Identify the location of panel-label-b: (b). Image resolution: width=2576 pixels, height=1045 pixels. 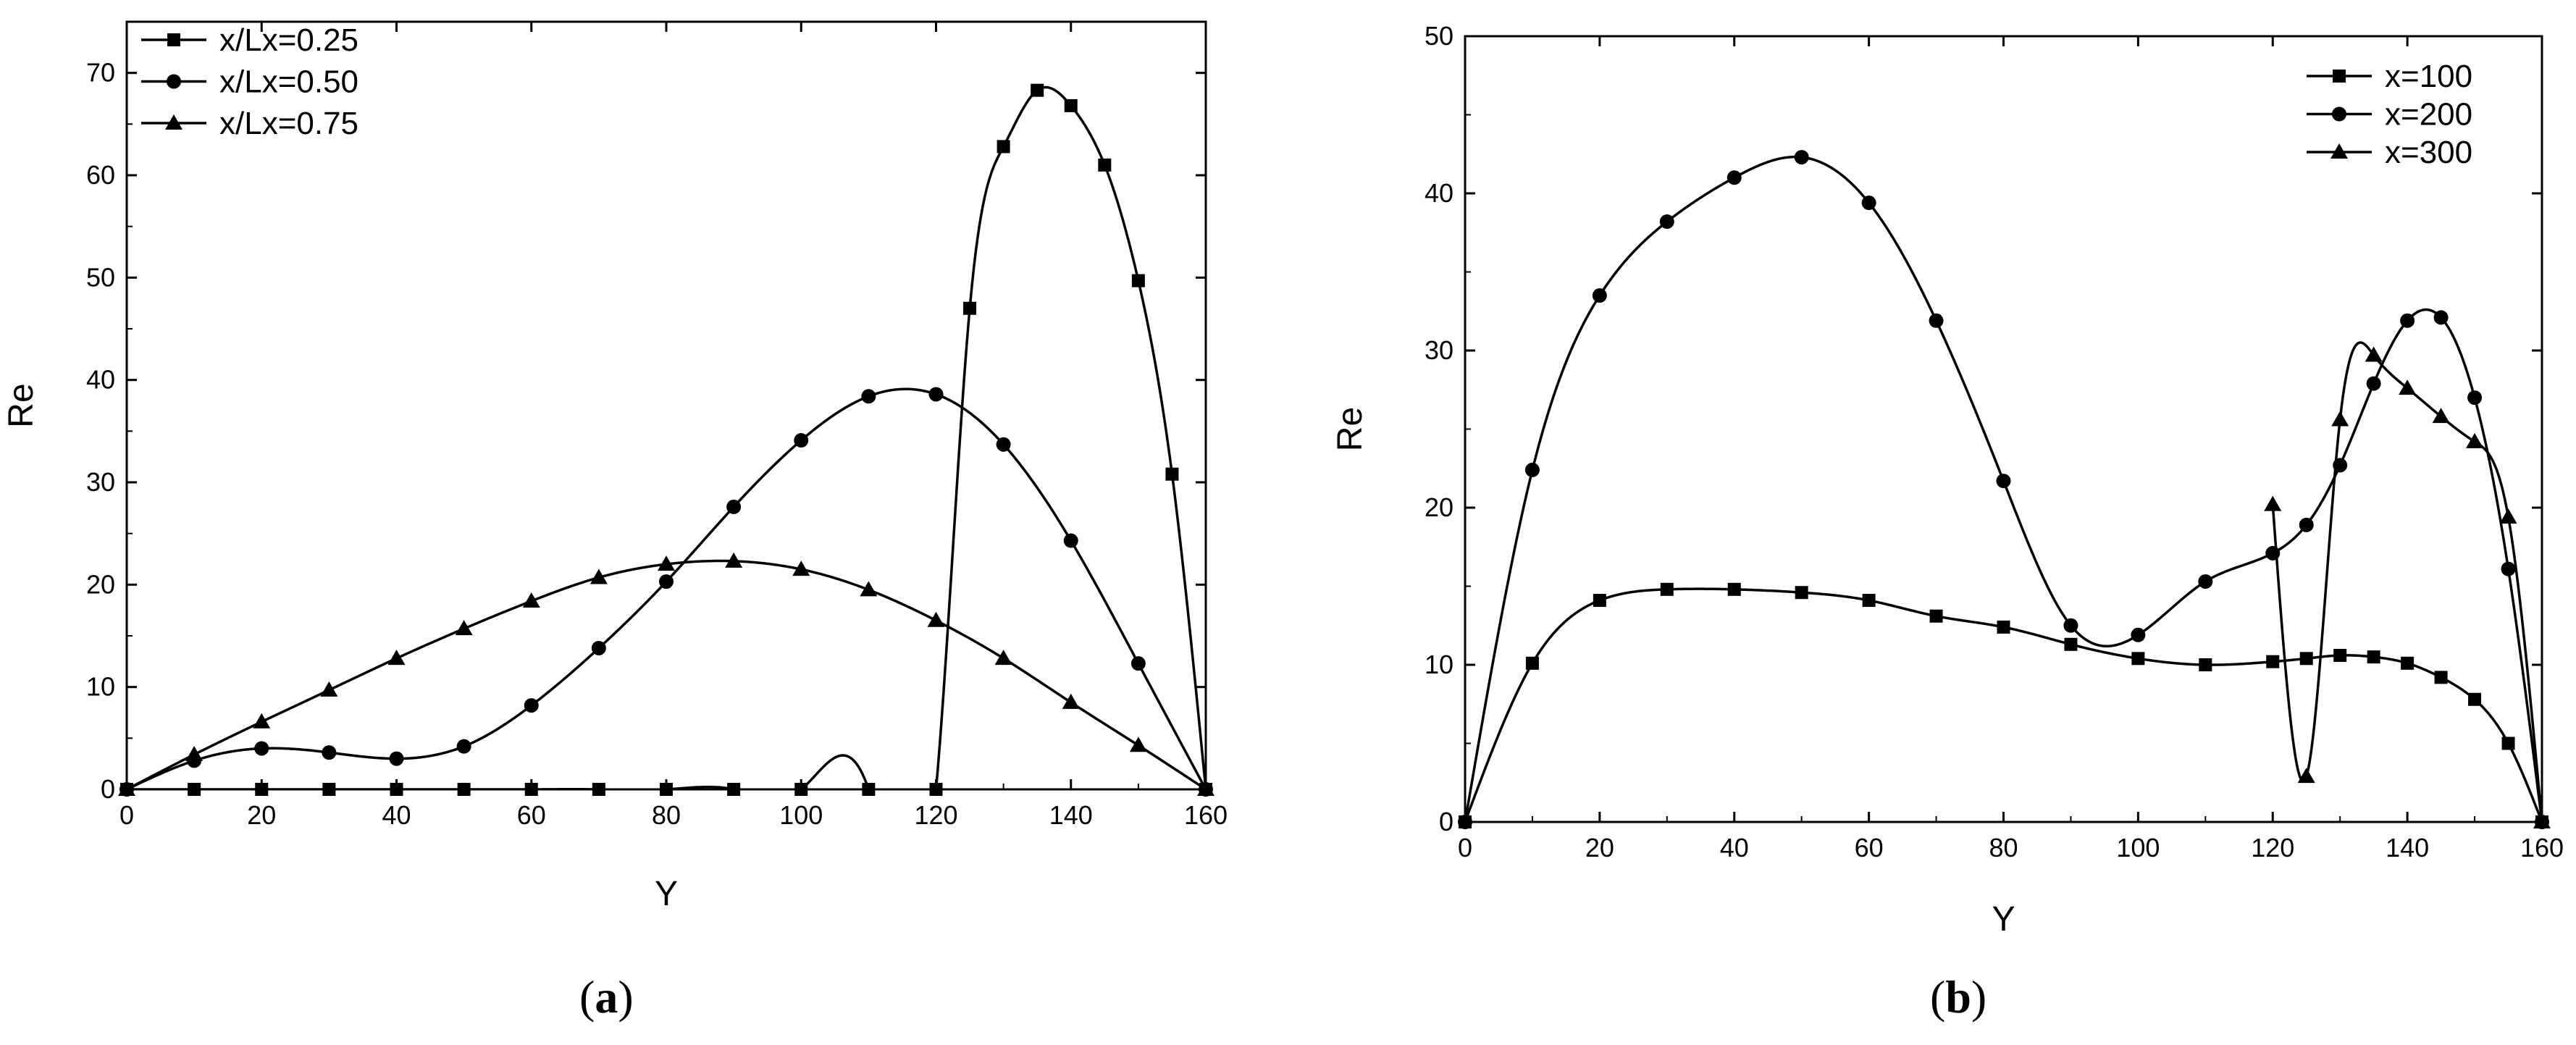
(1958, 997).